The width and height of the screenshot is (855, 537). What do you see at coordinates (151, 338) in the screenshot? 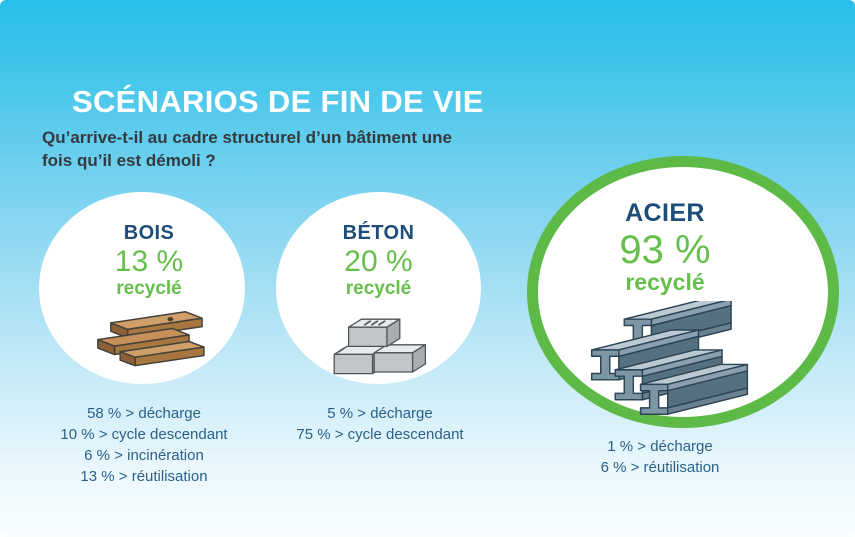
I see `wood-planks-icon` at bounding box center [151, 338].